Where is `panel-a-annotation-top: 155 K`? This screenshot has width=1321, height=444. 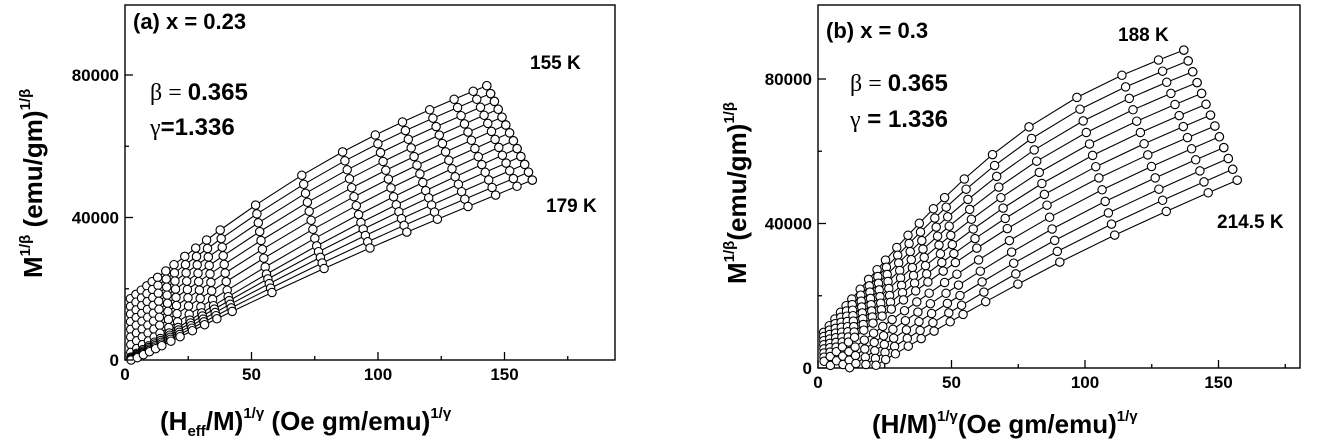
panel-a-annotation-top: 155 K is located at coordinates (555, 63).